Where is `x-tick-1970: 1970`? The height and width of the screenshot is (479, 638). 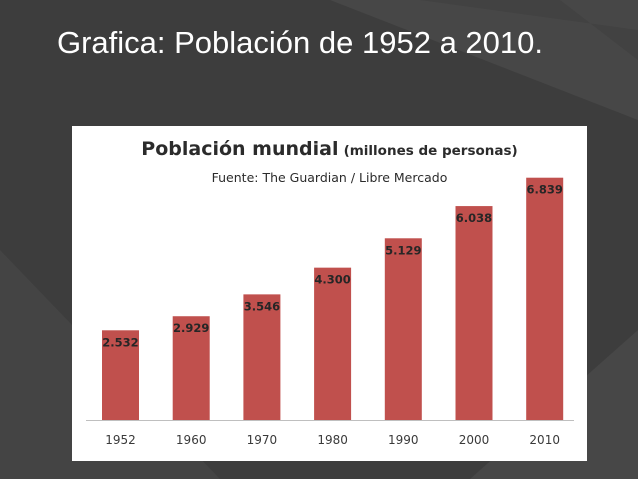 x-tick-1970: 1970 is located at coordinates (262, 440).